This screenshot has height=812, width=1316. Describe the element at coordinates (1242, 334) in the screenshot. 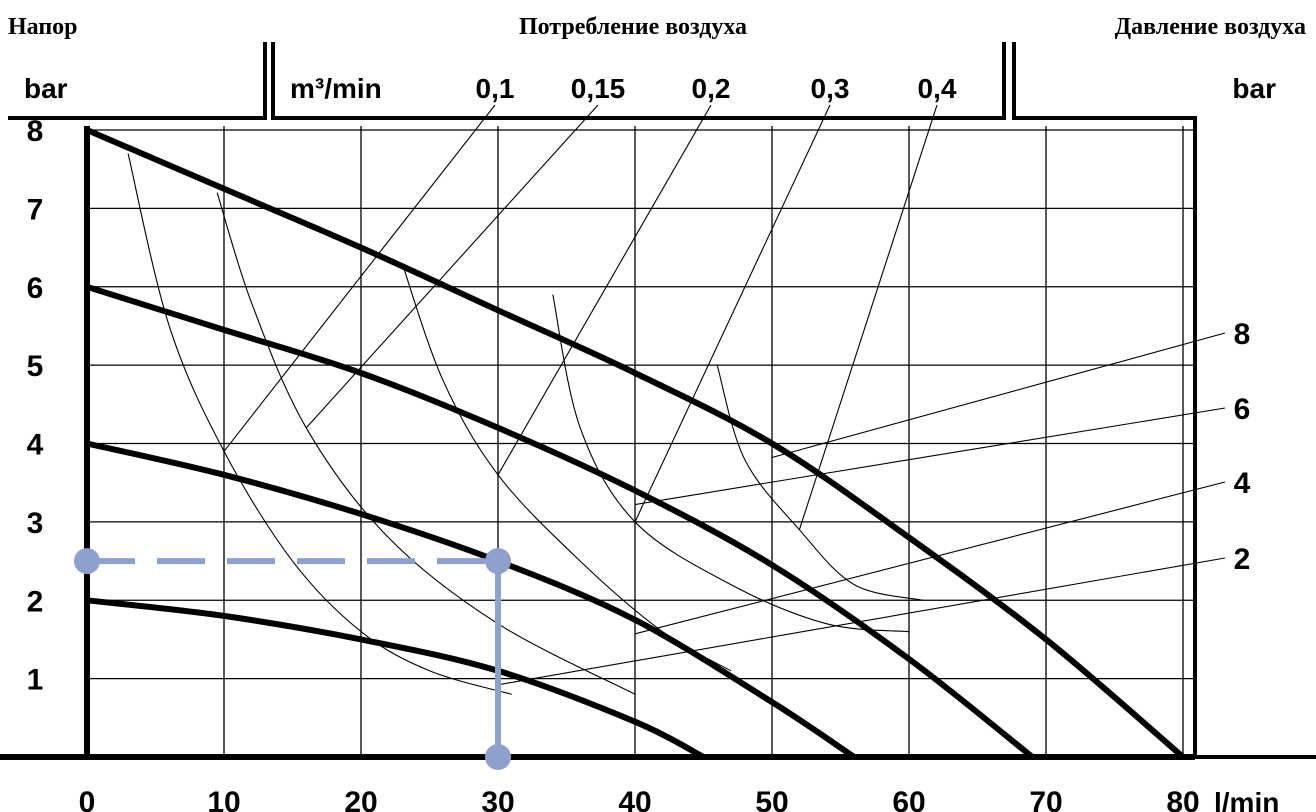

I see `pressure-label: 8` at that location.